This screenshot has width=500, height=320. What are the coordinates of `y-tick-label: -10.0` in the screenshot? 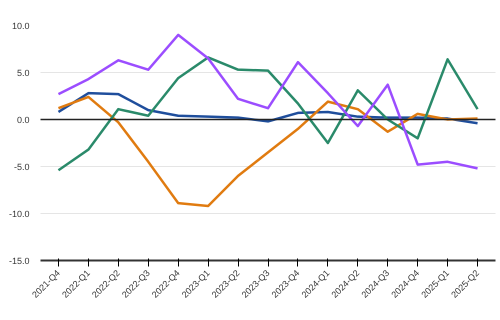 It's located at (19, 214).